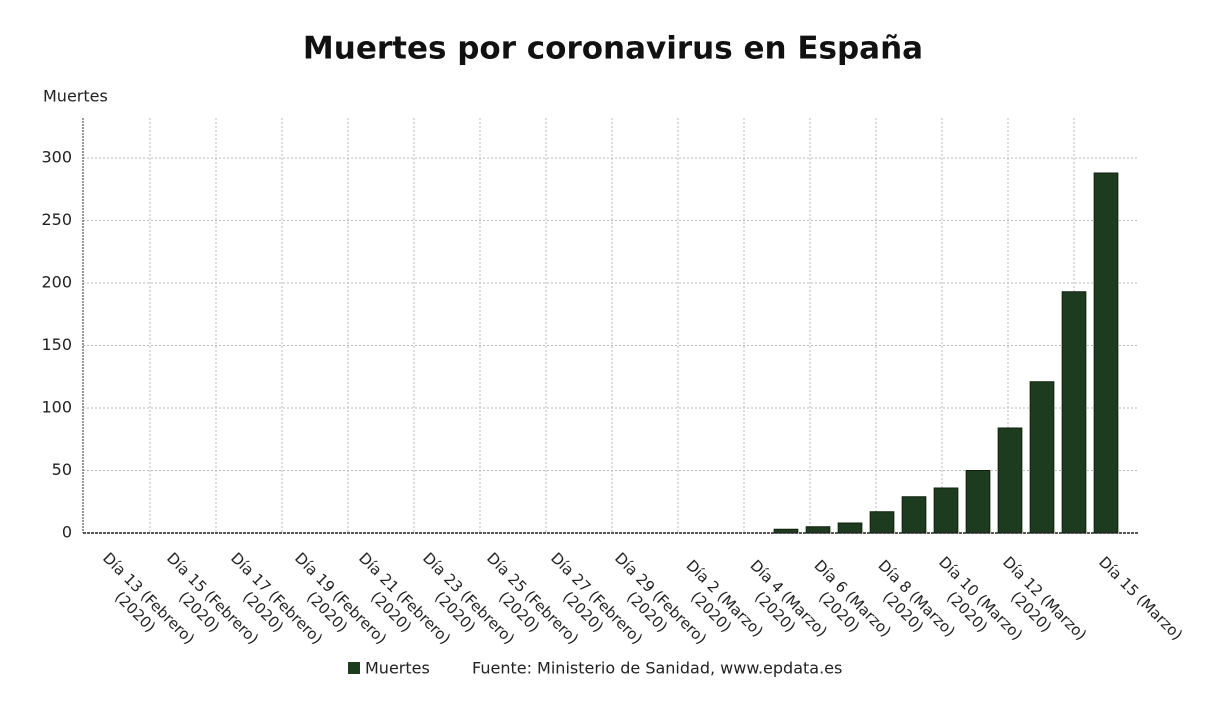 The width and height of the screenshot is (1226, 720). I want to click on y-axis-label: Muertes, so click(75, 96).